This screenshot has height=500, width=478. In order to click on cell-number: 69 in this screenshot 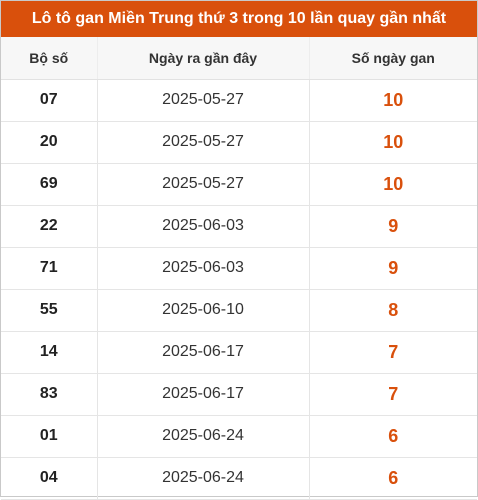, I will do `click(49, 184)`.